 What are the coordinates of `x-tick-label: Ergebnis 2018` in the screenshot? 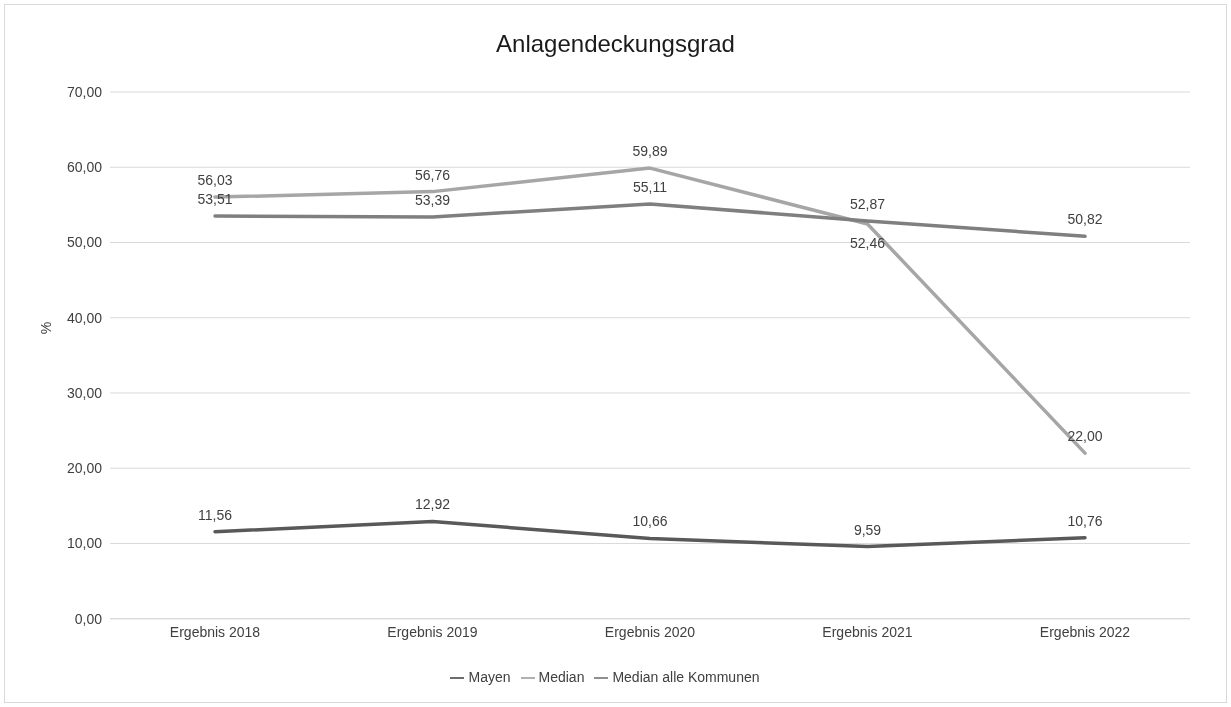 It's located at (215, 631).